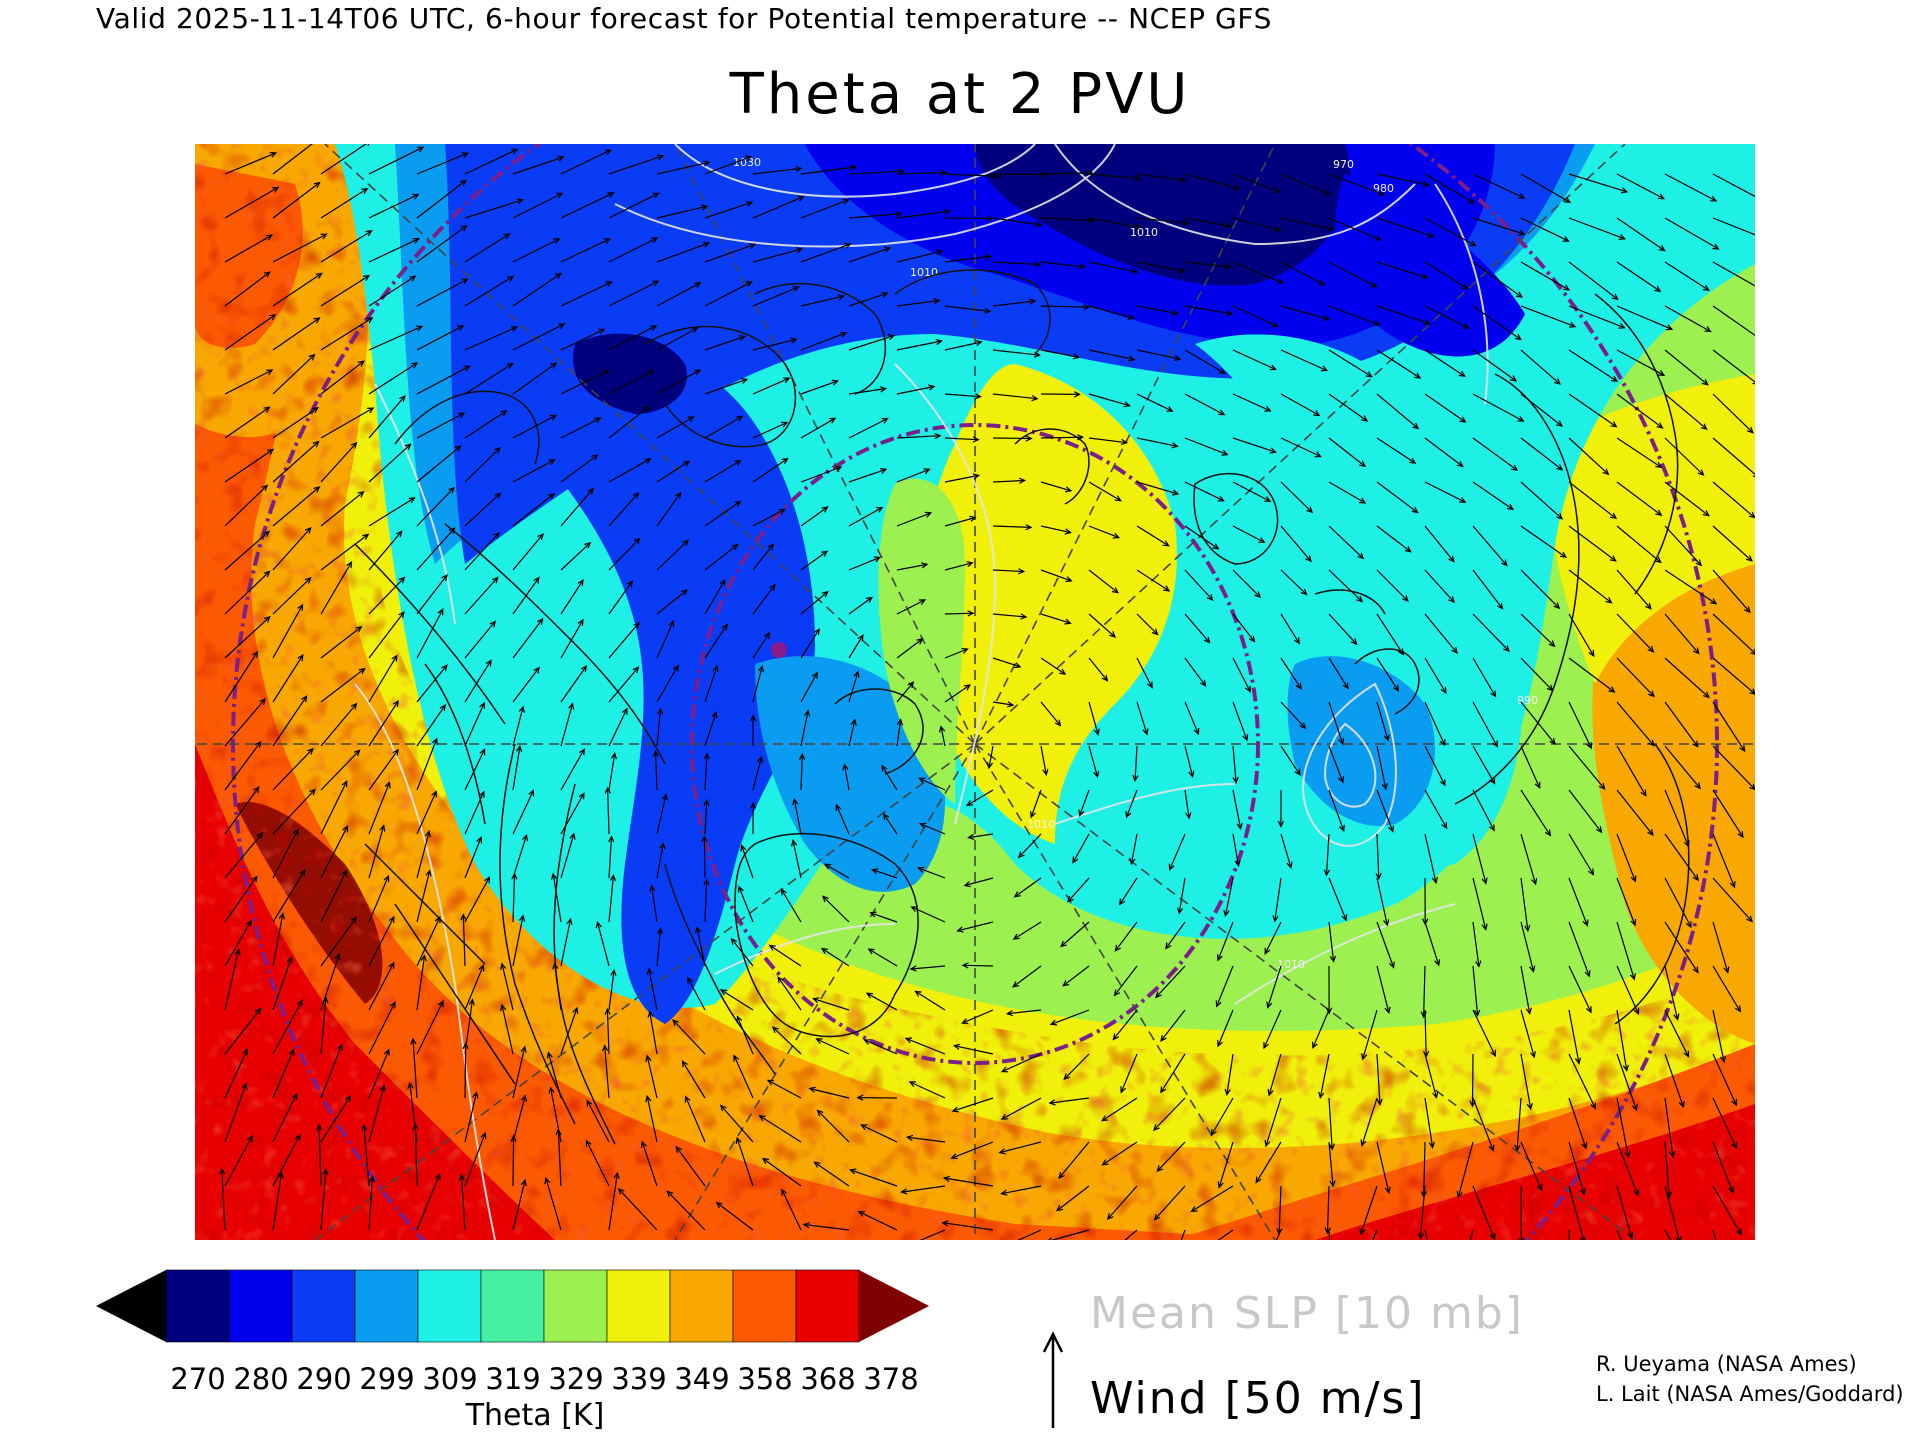  Describe the element at coordinates (1750, 1394) in the screenshot. I see `credit-line-2: L. Lait (NASA Ames/Goddard)` at that location.